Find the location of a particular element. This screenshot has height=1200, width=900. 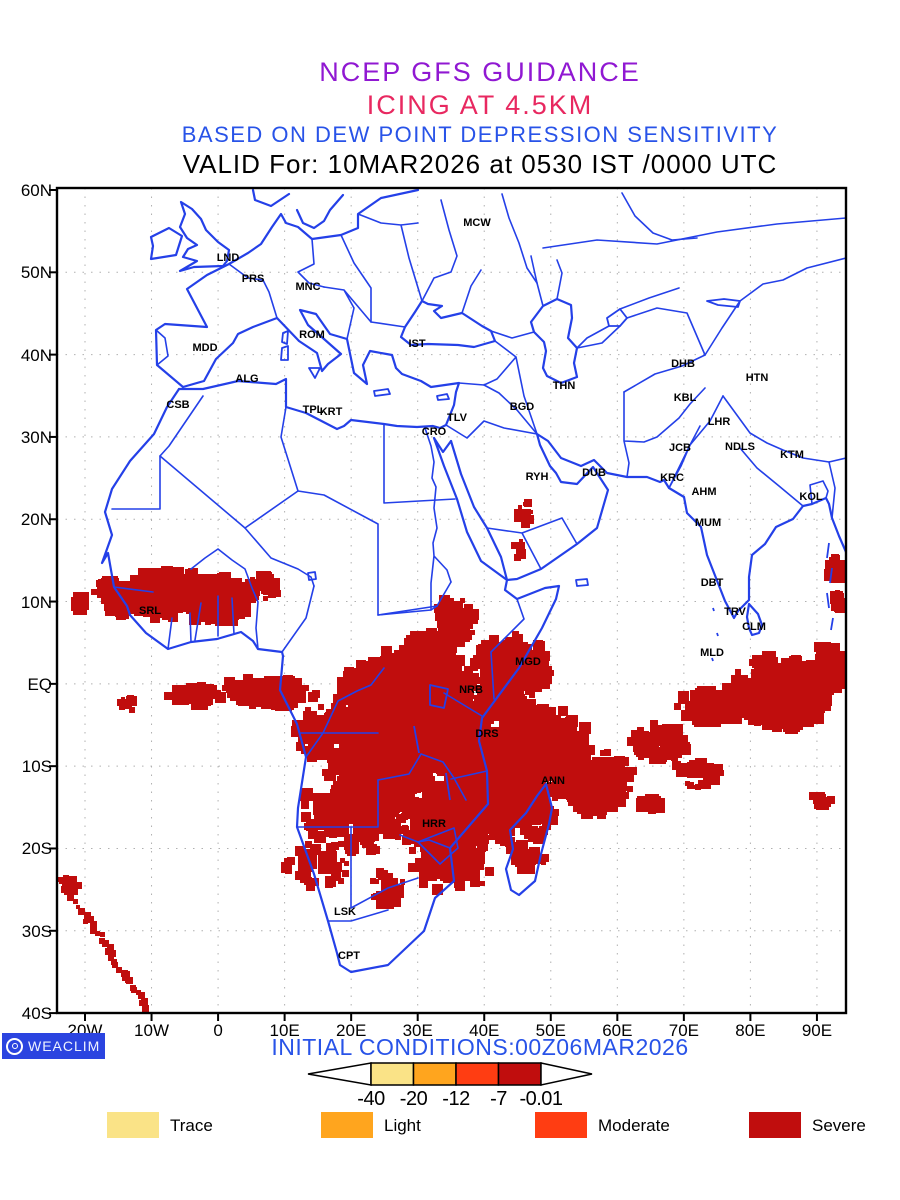

x-tick-label: 80E is located at coordinates (750, 1030).